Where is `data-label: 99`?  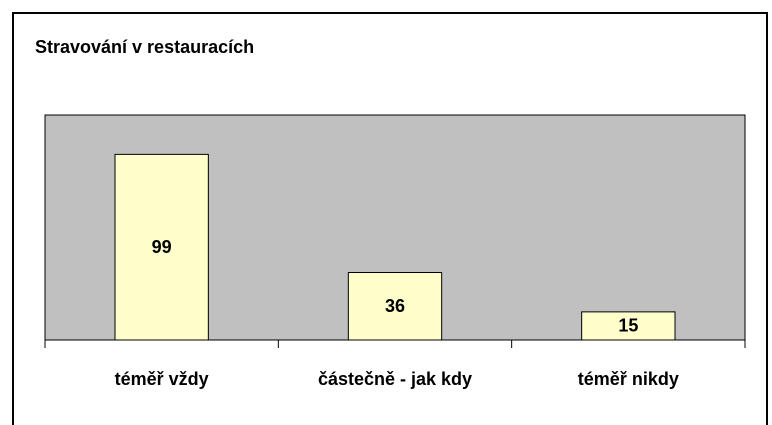
data-label: 99 is located at coordinates (162, 247).